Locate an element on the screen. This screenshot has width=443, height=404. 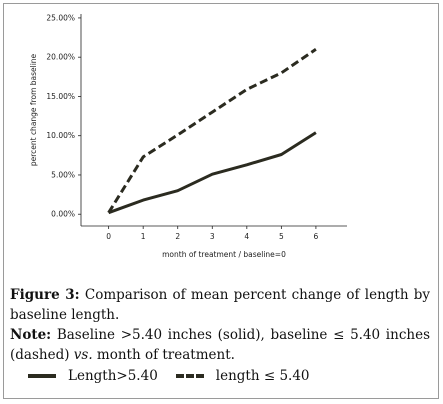
x-tick-label: 2 is located at coordinates (177, 236).